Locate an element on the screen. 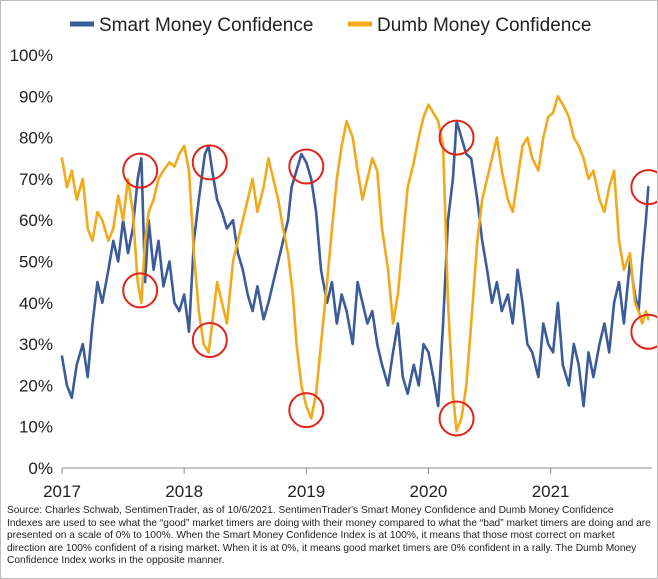 The height and width of the screenshot is (579, 658). legend-label-smart: Smart Money Confidence is located at coordinates (206, 25).